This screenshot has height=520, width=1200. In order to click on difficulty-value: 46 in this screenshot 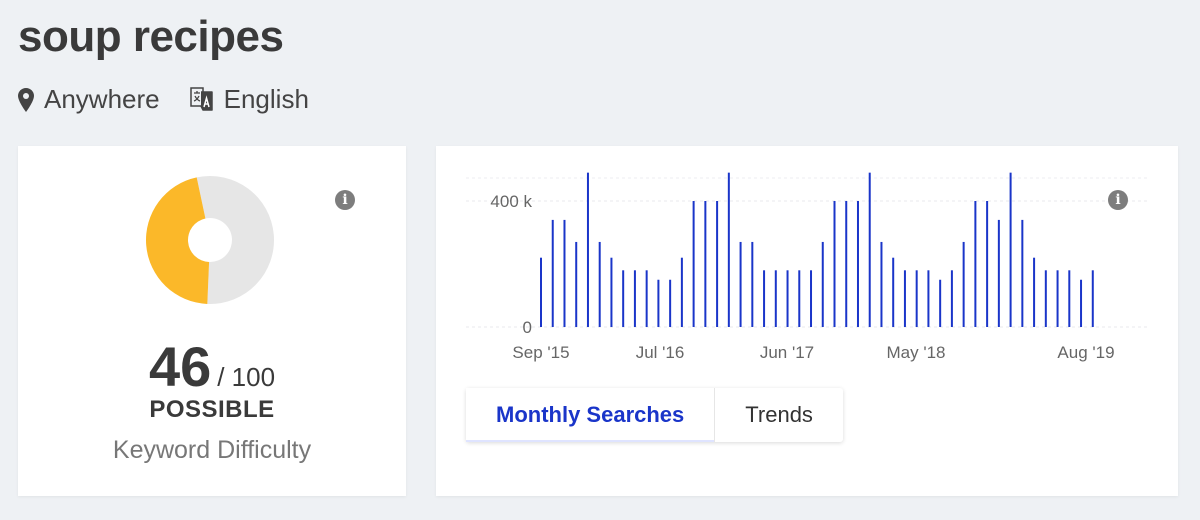, I will do `click(180, 366)`.